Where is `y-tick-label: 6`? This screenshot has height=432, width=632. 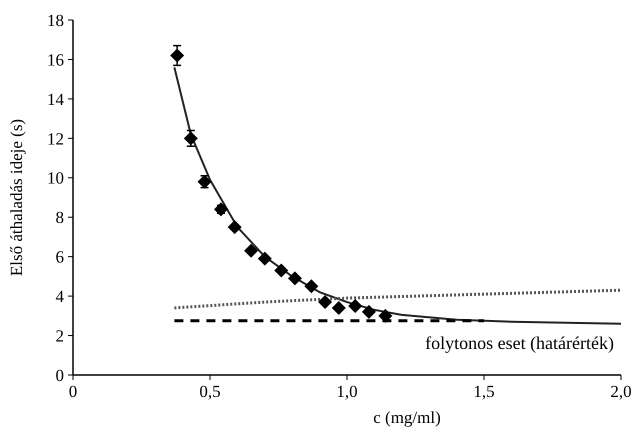 y-tick-label: 6 is located at coordinates (60, 257).